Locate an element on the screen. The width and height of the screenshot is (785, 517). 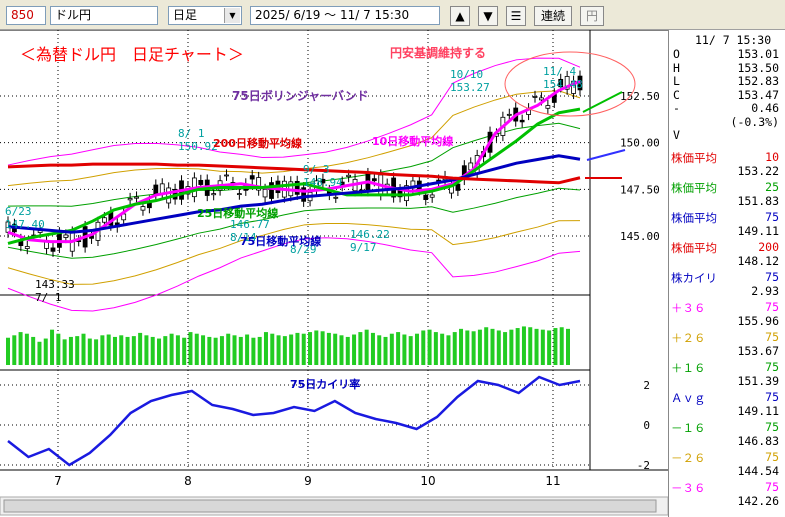
triangle-up-icon: ▲ is located at coordinates (460, 16).